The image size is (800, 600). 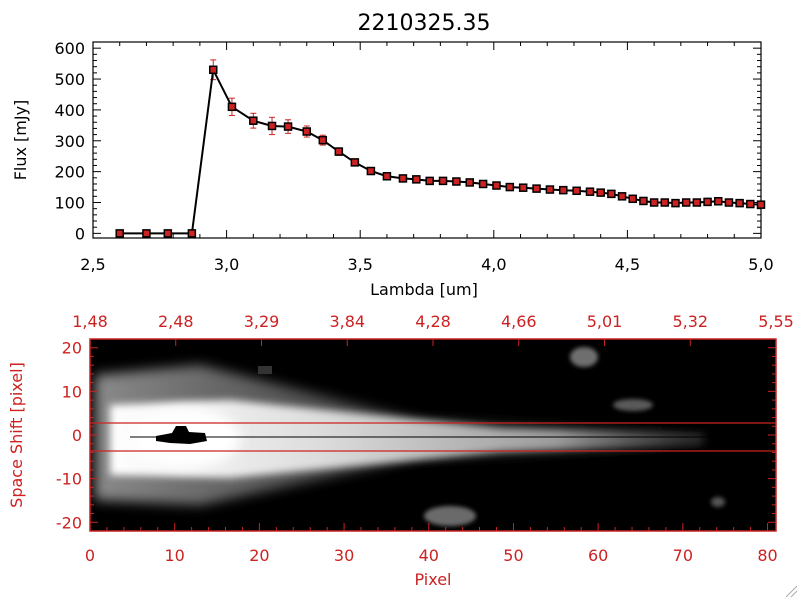 What do you see at coordinates (433, 321) in the screenshot?
I see `image-top-tick-label: 4,28` at bounding box center [433, 321].